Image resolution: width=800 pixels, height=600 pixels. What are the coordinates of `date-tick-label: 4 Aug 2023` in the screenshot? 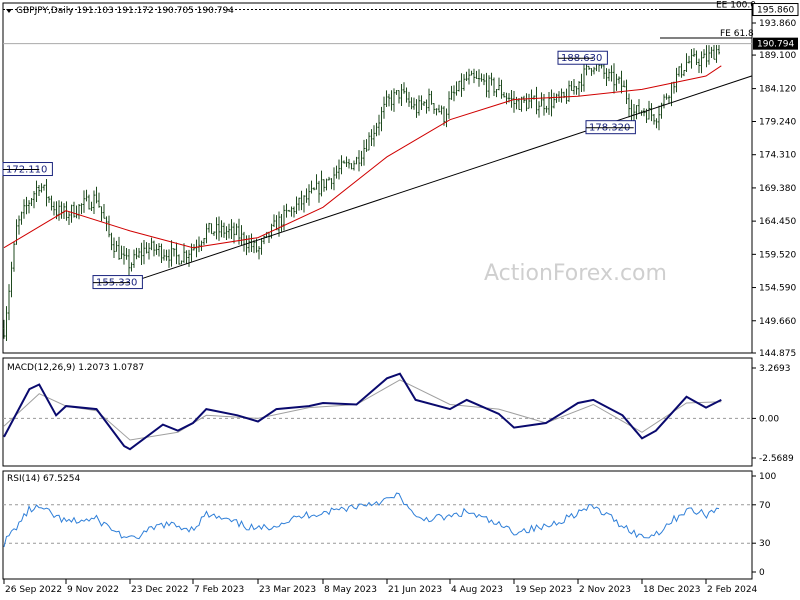 It's located at (477, 590).